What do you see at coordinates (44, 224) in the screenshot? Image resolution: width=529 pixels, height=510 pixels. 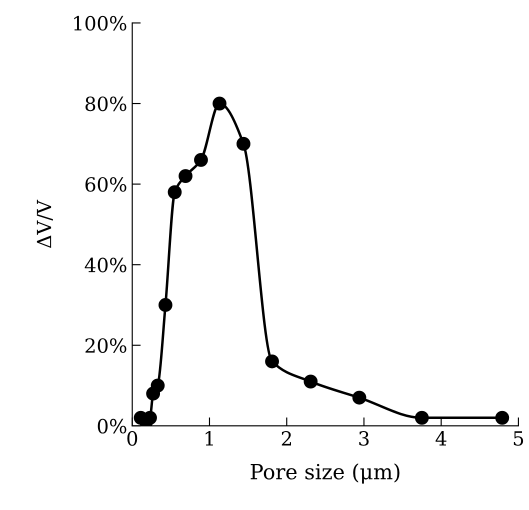 I see `y-axis-title: ΔV/V` at bounding box center [44, 224].